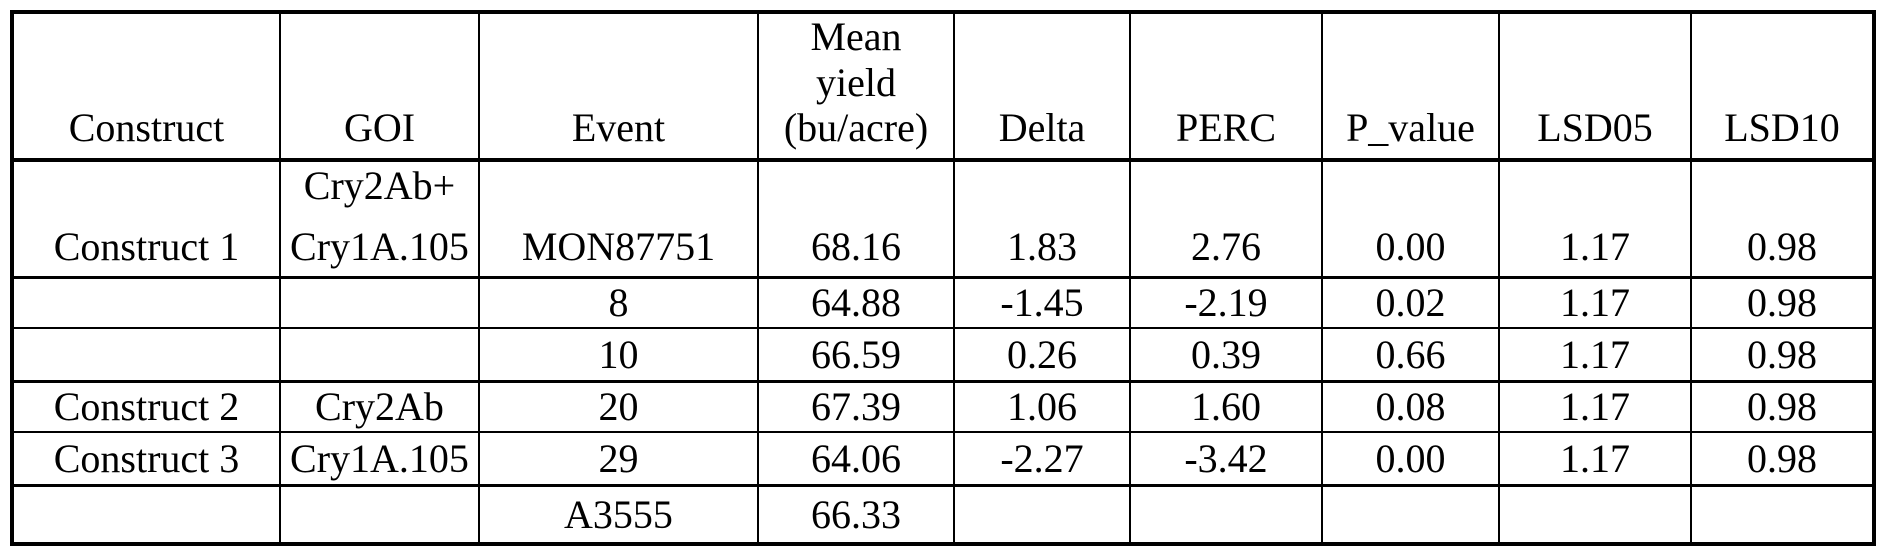  What do you see at coordinates (379, 246) in the screenshot?
I see `cell-goi-line2: Cry1A.105` at bounding box center [379, 246].